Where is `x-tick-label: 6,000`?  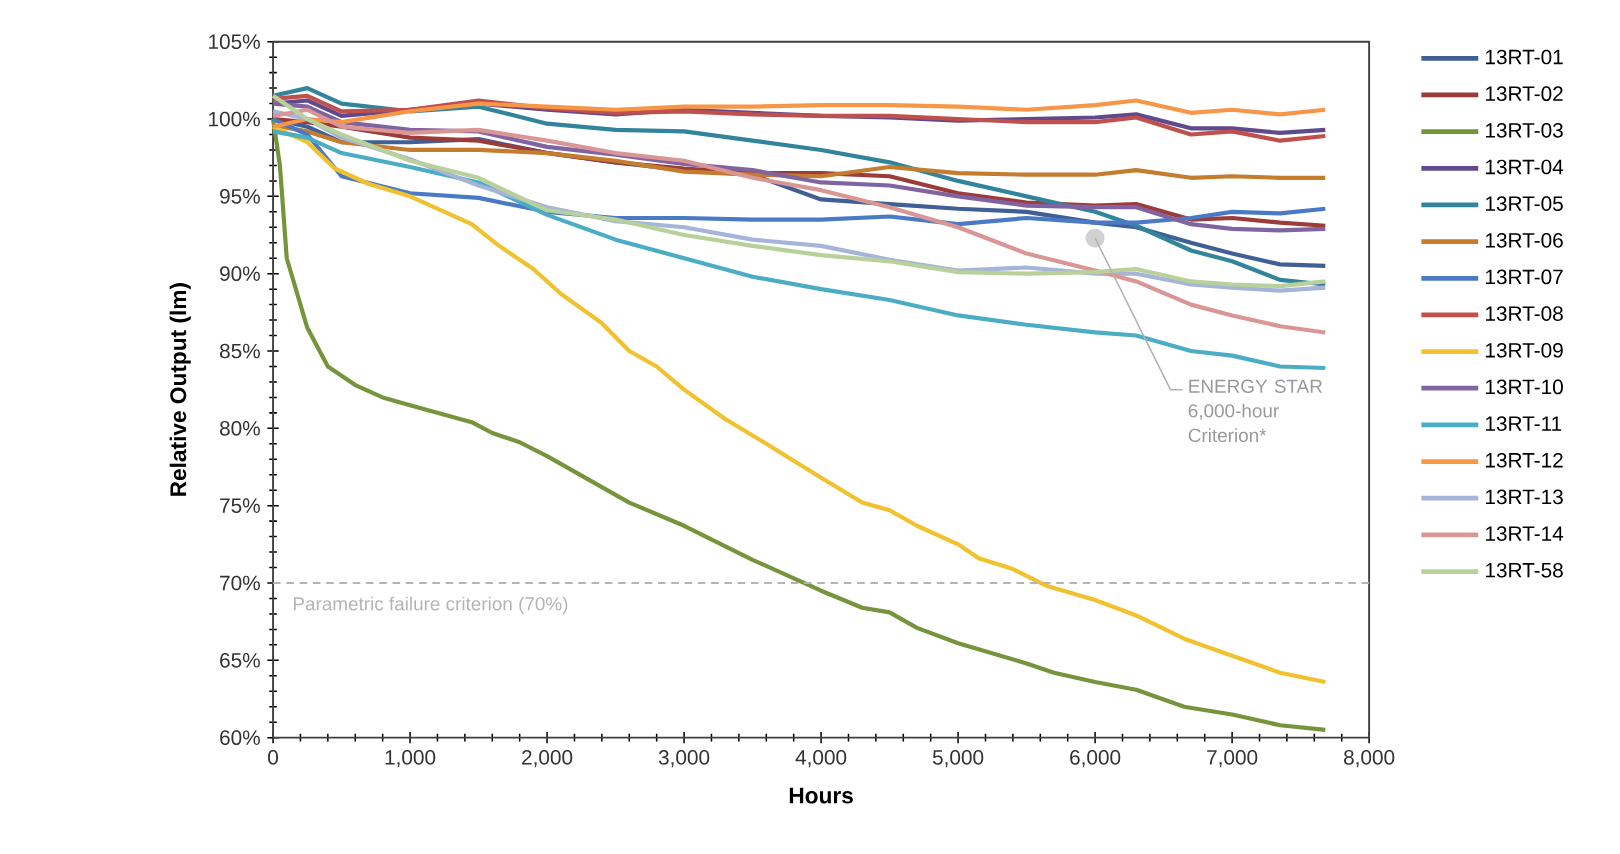 x-tick-label: 6,000 is located at coordinates (1095, 758).